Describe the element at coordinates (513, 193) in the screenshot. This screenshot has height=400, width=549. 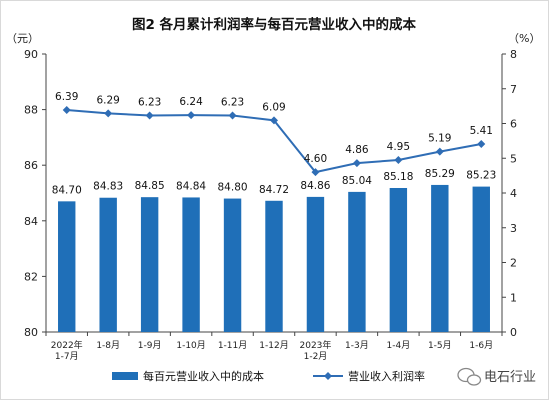
I see `right-tick-label: 4` at that location.